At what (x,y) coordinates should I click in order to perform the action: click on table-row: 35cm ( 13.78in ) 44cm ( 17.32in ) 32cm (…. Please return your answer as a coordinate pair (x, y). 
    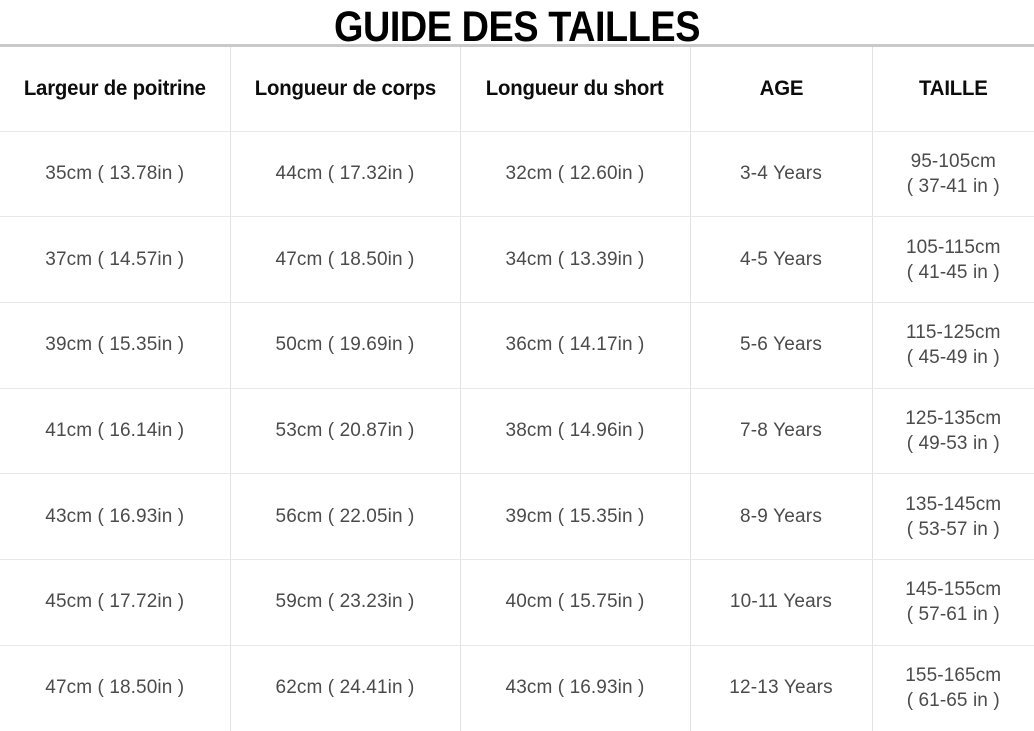
    Looking at the image, I should click on (517, 174).